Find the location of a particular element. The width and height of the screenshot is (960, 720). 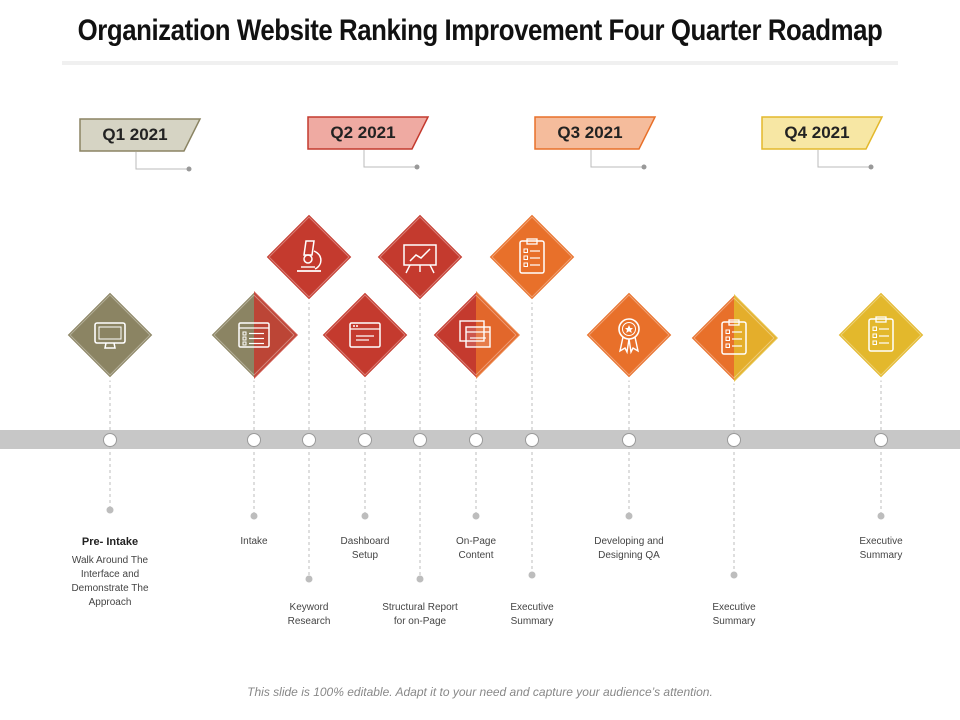

award-badge-icon is located at coordinates (629, 336).